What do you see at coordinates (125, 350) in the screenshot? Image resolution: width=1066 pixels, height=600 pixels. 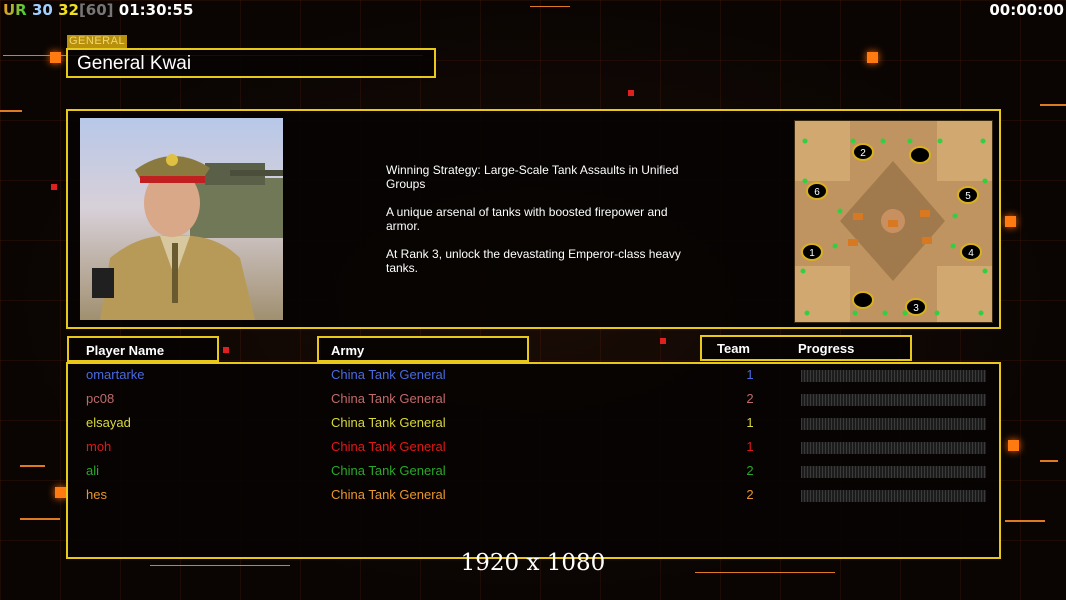 I see `header-player-name-label: Player Name` at bounding box center [125, 350].